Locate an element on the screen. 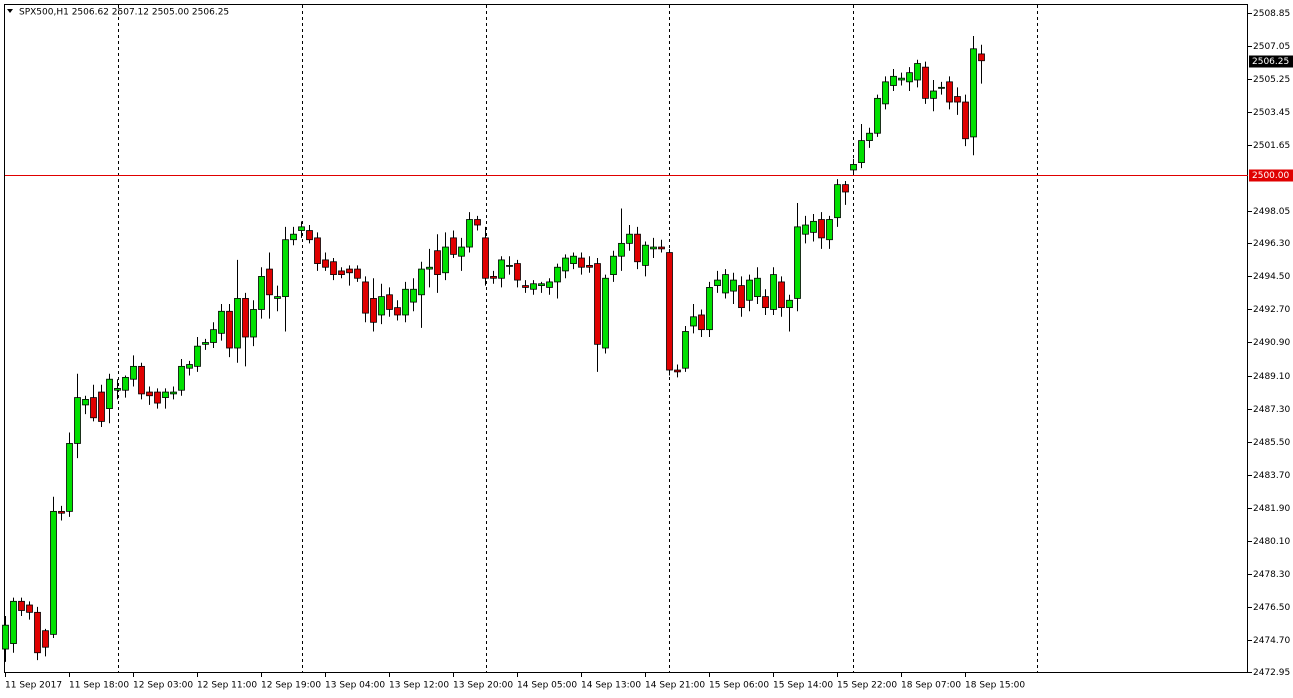 This screenshot has height=698, width=1293. x-tick-label: 13 Sep 12:00 is located at coordinates (419, 686).